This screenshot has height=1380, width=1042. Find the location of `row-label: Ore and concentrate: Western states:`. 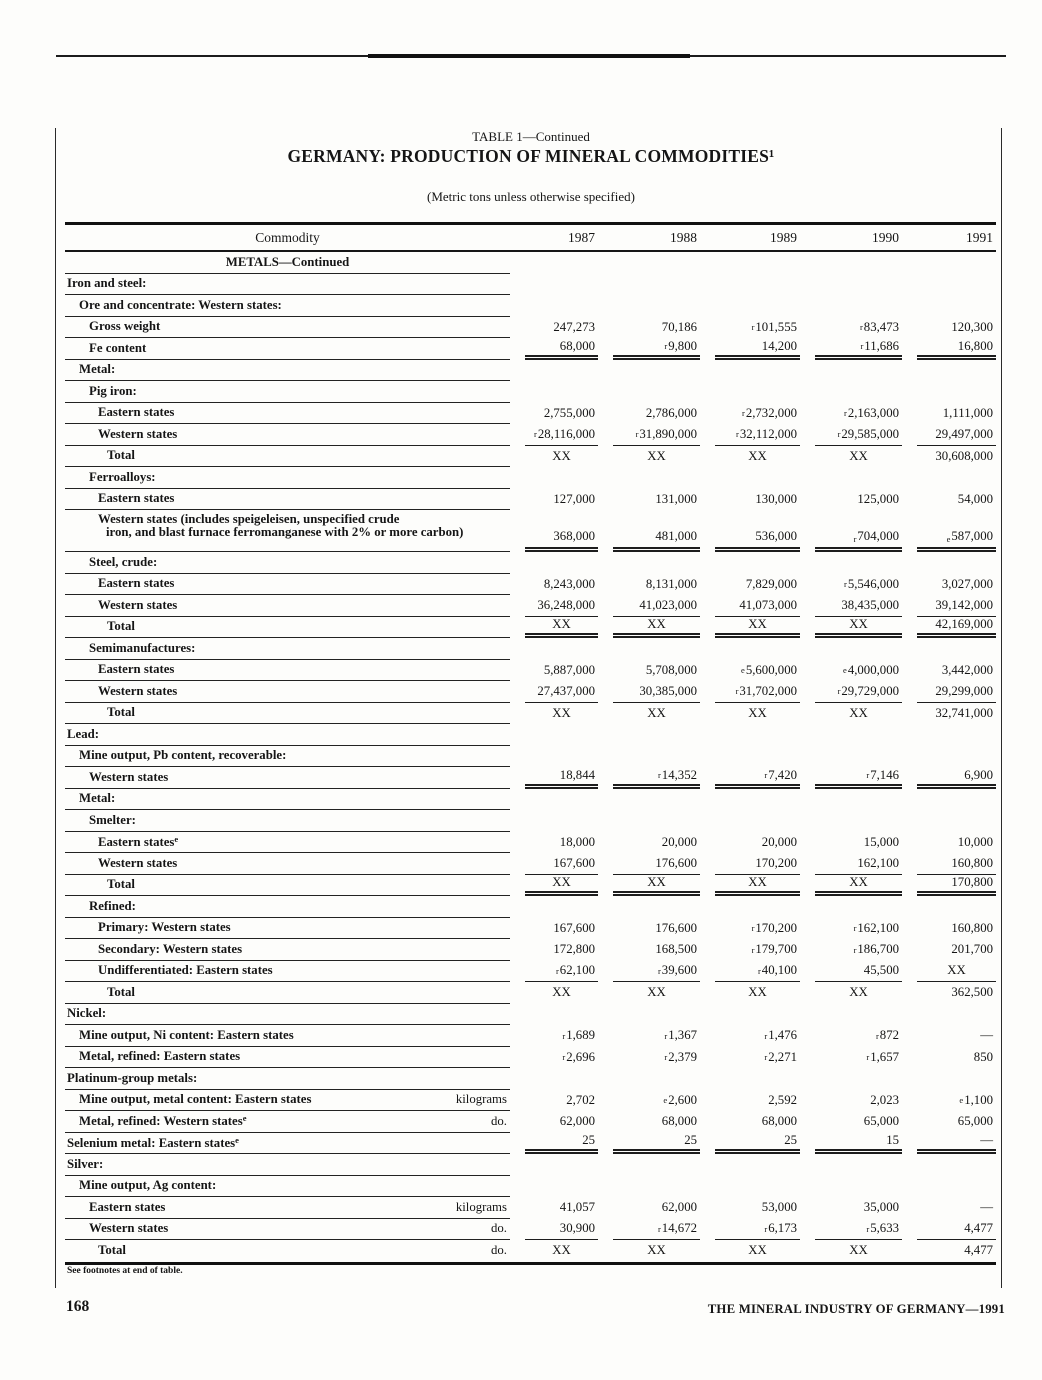

row-label: Ore and concentrate: Western states: is located at coordinates (287, 306).